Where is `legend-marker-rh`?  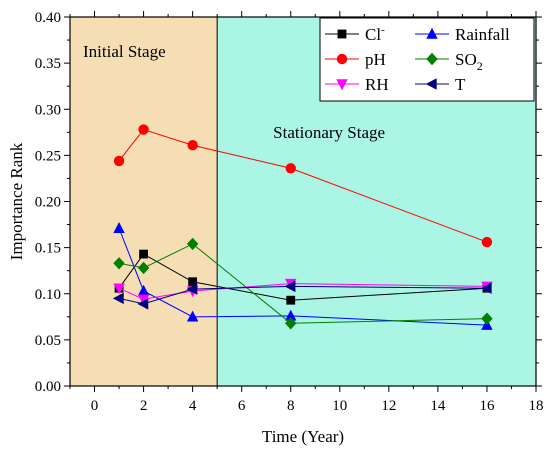
legend-marker-rh is located at coordinates (342, 85).